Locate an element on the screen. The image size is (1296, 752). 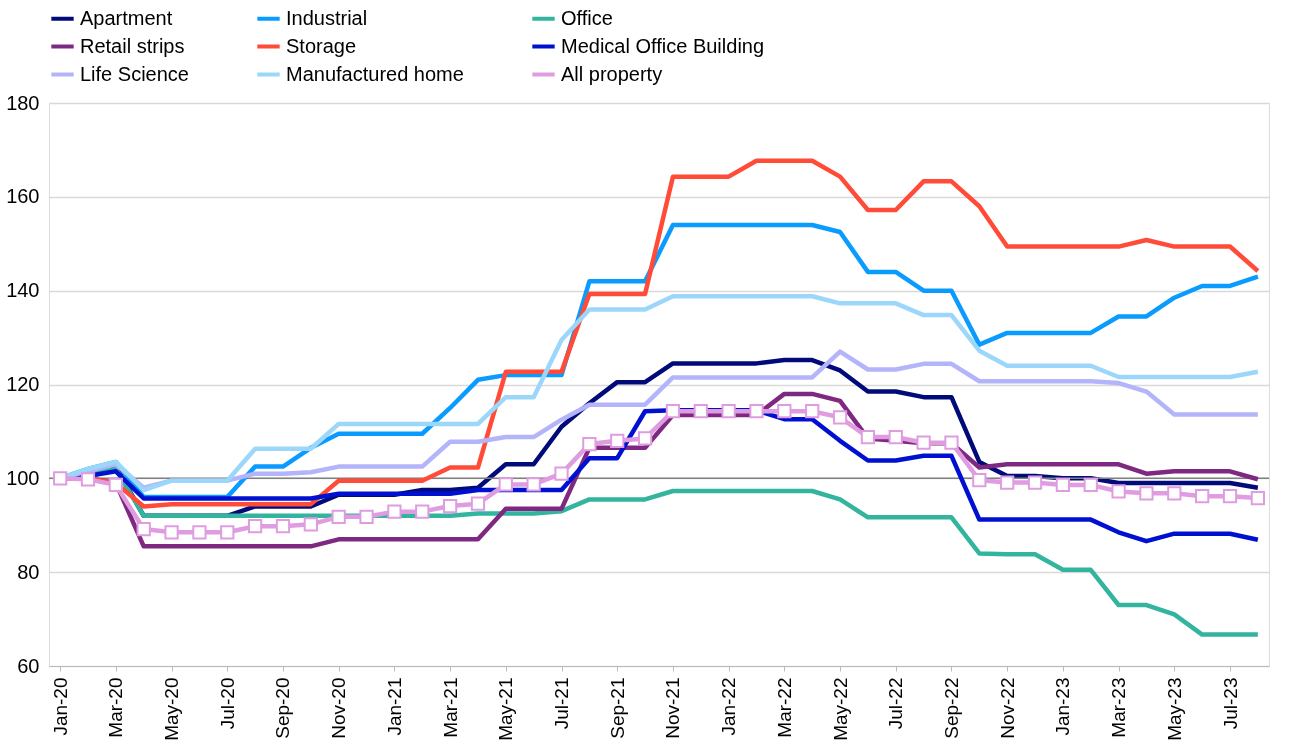
x-tick-label: Jan-21 is located at coordinates (394, 706).